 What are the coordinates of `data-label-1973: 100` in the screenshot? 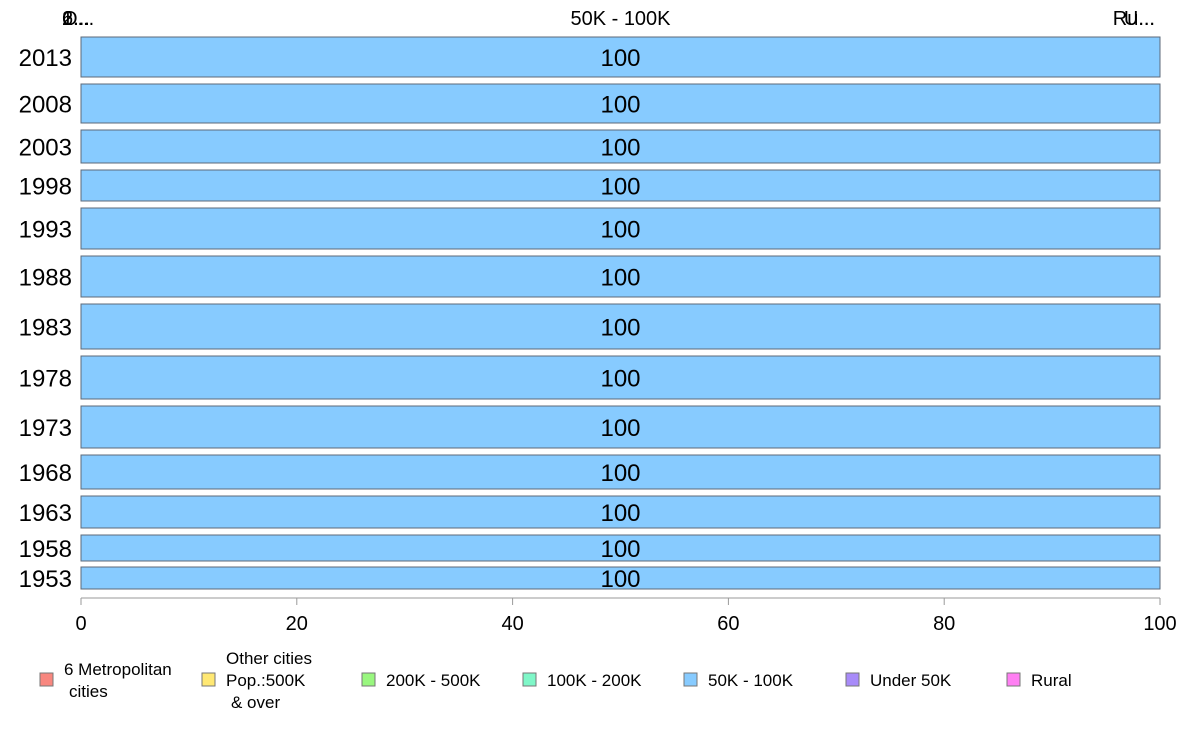 It's located at (620, 428).